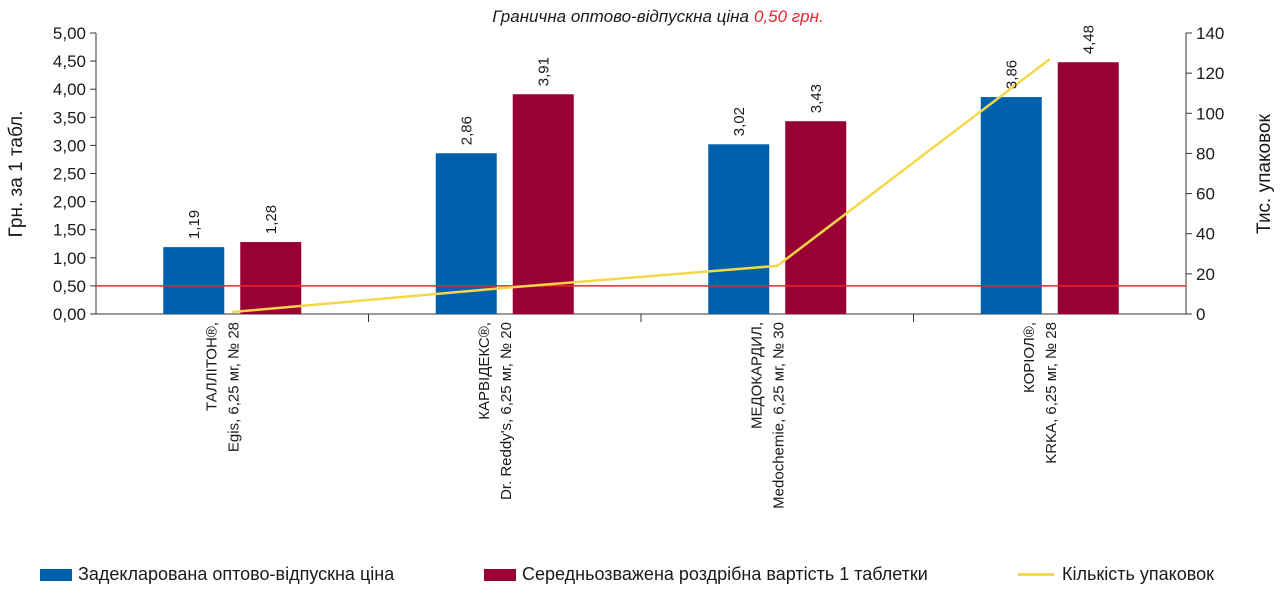  Describe the element at coordinates (1205, 274) in the screenshot. I see `y2-tick-label: 20` at that location.